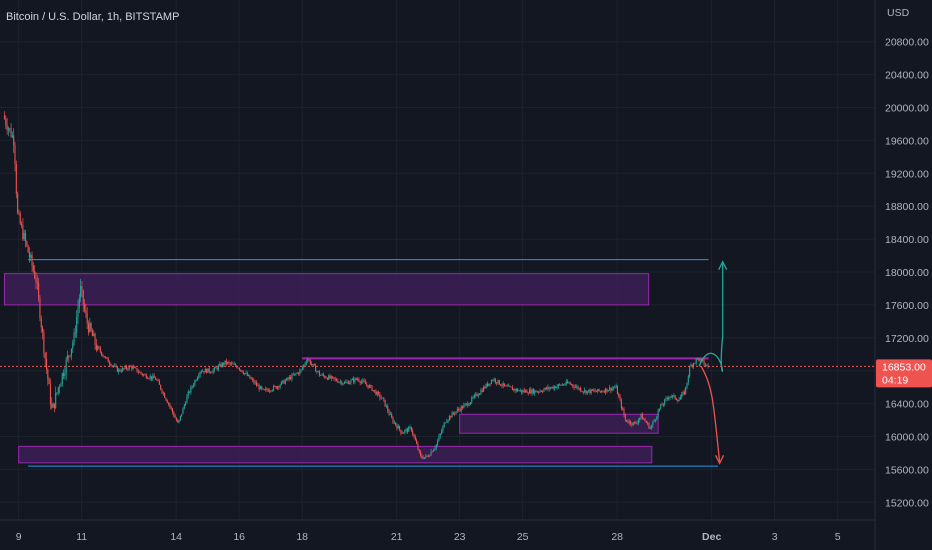  Describe the element at coordinates (327, 289) in the screenshot. I see `price-zone` at that location.